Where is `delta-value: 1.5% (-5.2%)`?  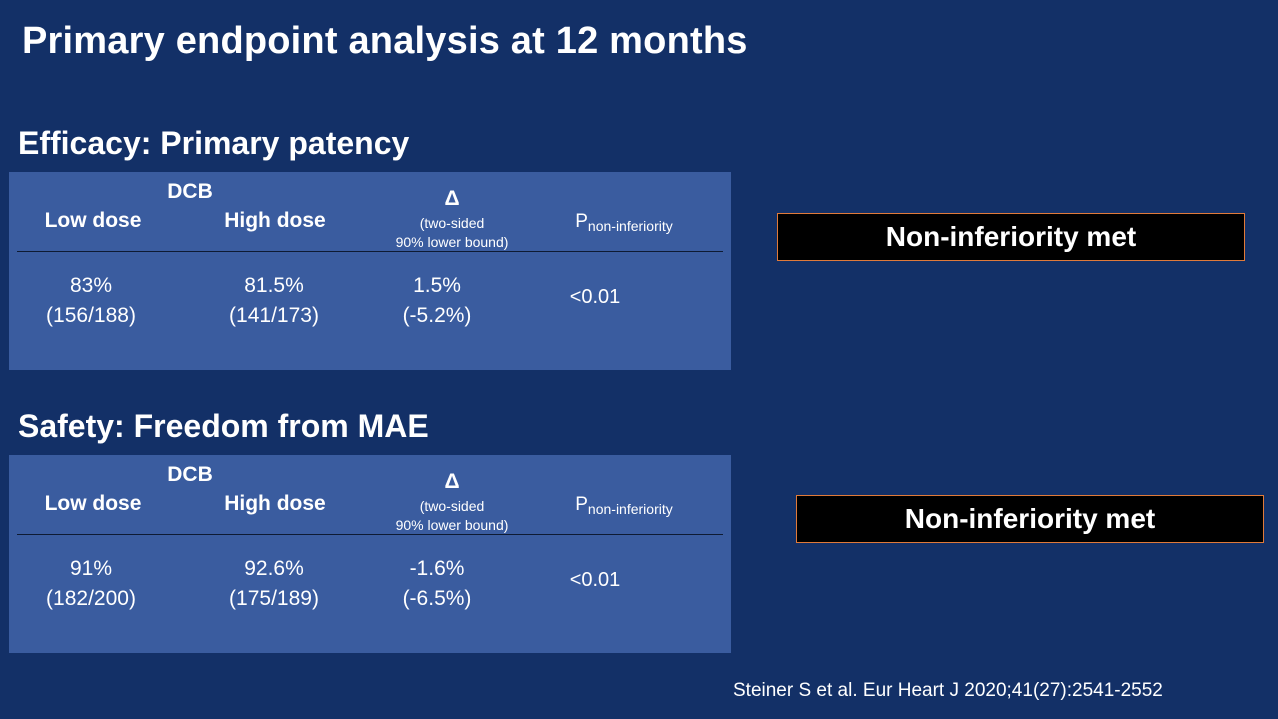 delta-value: 1.5% (-5.2%) is located at coordinates (437, 301).